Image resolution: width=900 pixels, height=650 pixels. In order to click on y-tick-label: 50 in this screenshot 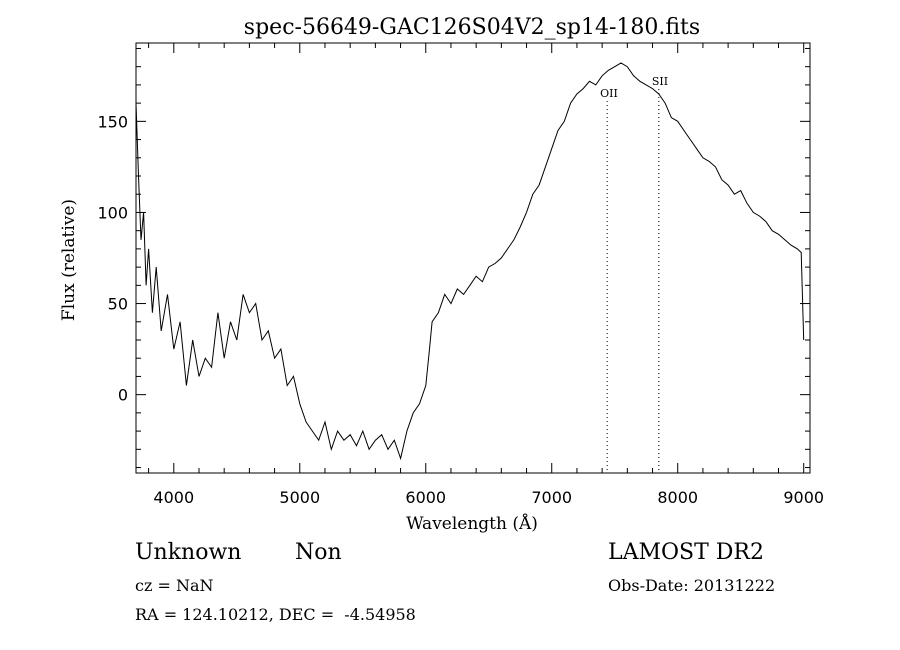, I will do `click(118, 304)`.